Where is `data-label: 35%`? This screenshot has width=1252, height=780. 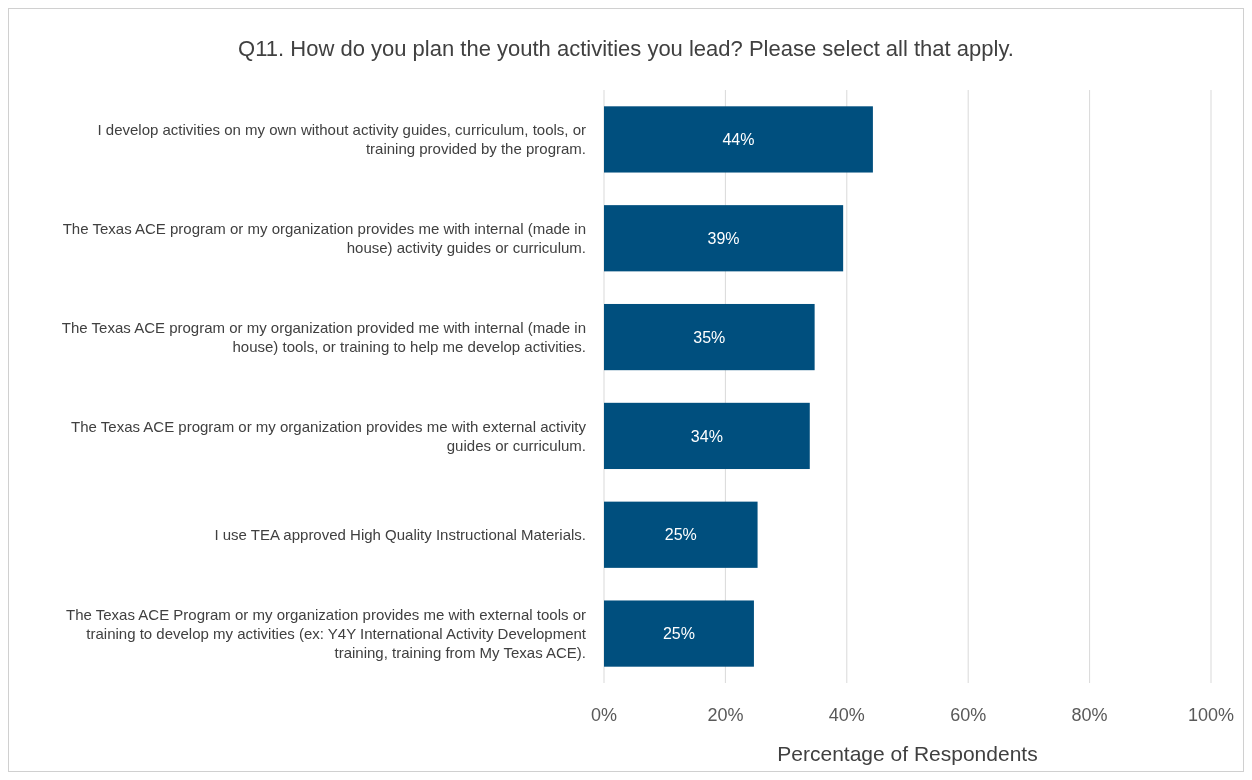 data-label: 35% is located at coordinates (709, 337).